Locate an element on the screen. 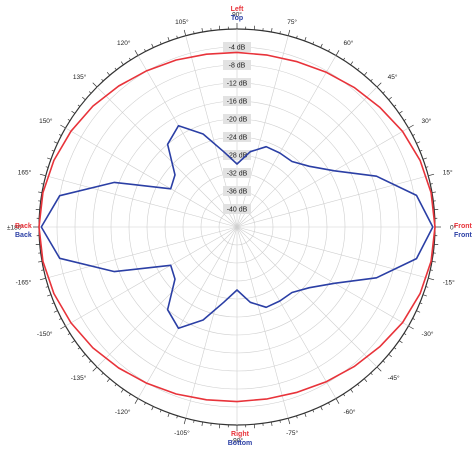  angle-label: ±180° is located at coordinates (15, 228).